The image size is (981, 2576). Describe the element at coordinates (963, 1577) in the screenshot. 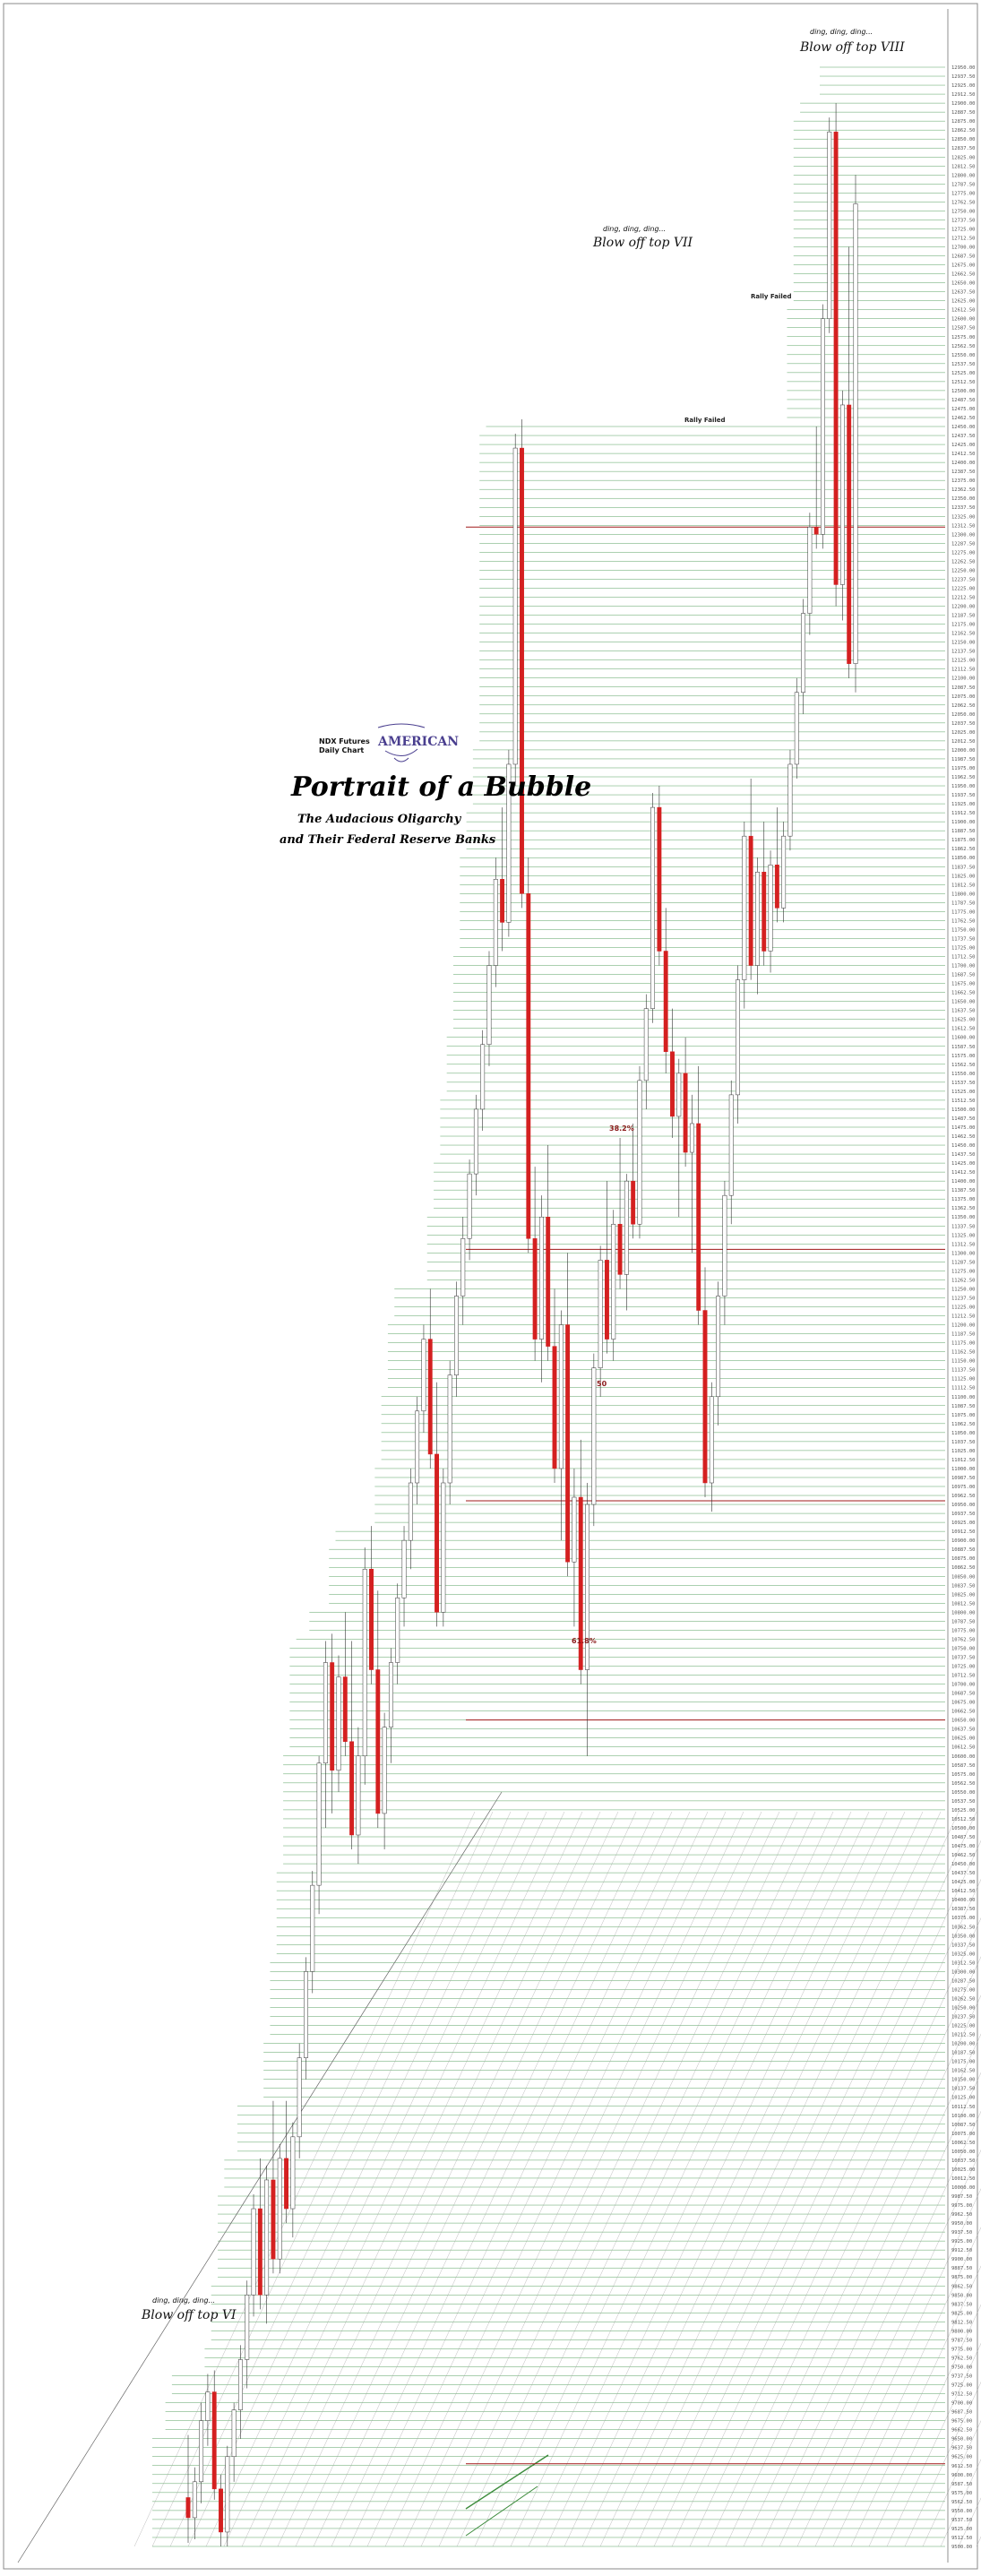

I see `y-tick-label: 10850.00` at that location.